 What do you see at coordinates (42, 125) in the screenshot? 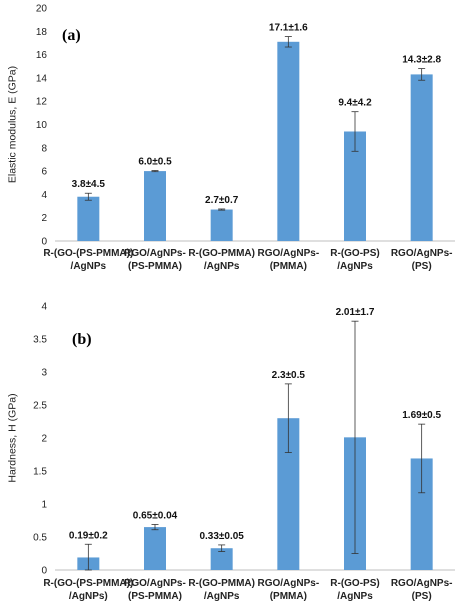
I see `chart1-ytick-label: 10` at bounding box center [42, 125].